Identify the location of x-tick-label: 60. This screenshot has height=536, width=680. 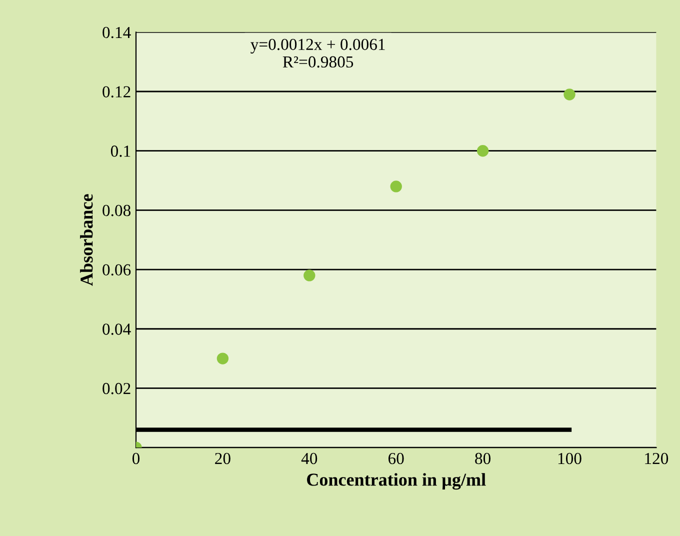
(396, 458).